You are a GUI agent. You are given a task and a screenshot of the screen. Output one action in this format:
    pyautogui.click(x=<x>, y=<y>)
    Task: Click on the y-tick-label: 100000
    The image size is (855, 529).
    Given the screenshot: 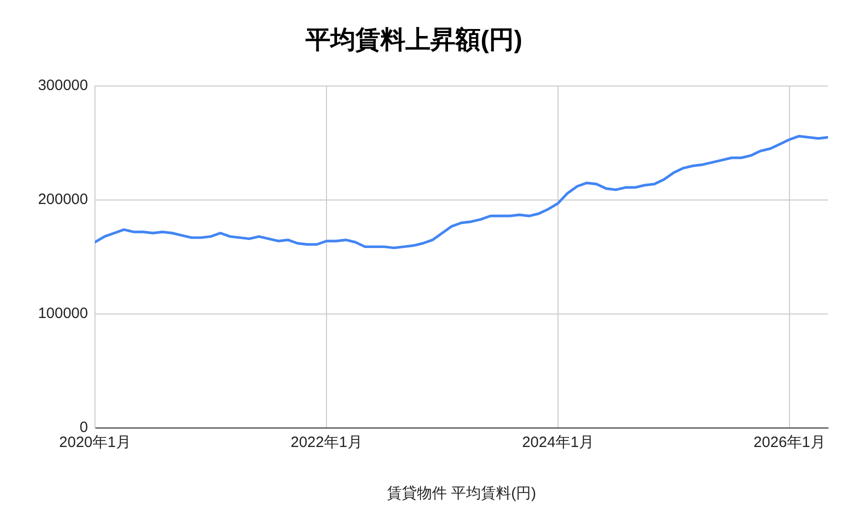 What is the action you would take?
    pyautogui.click(x=63, y=313)
    